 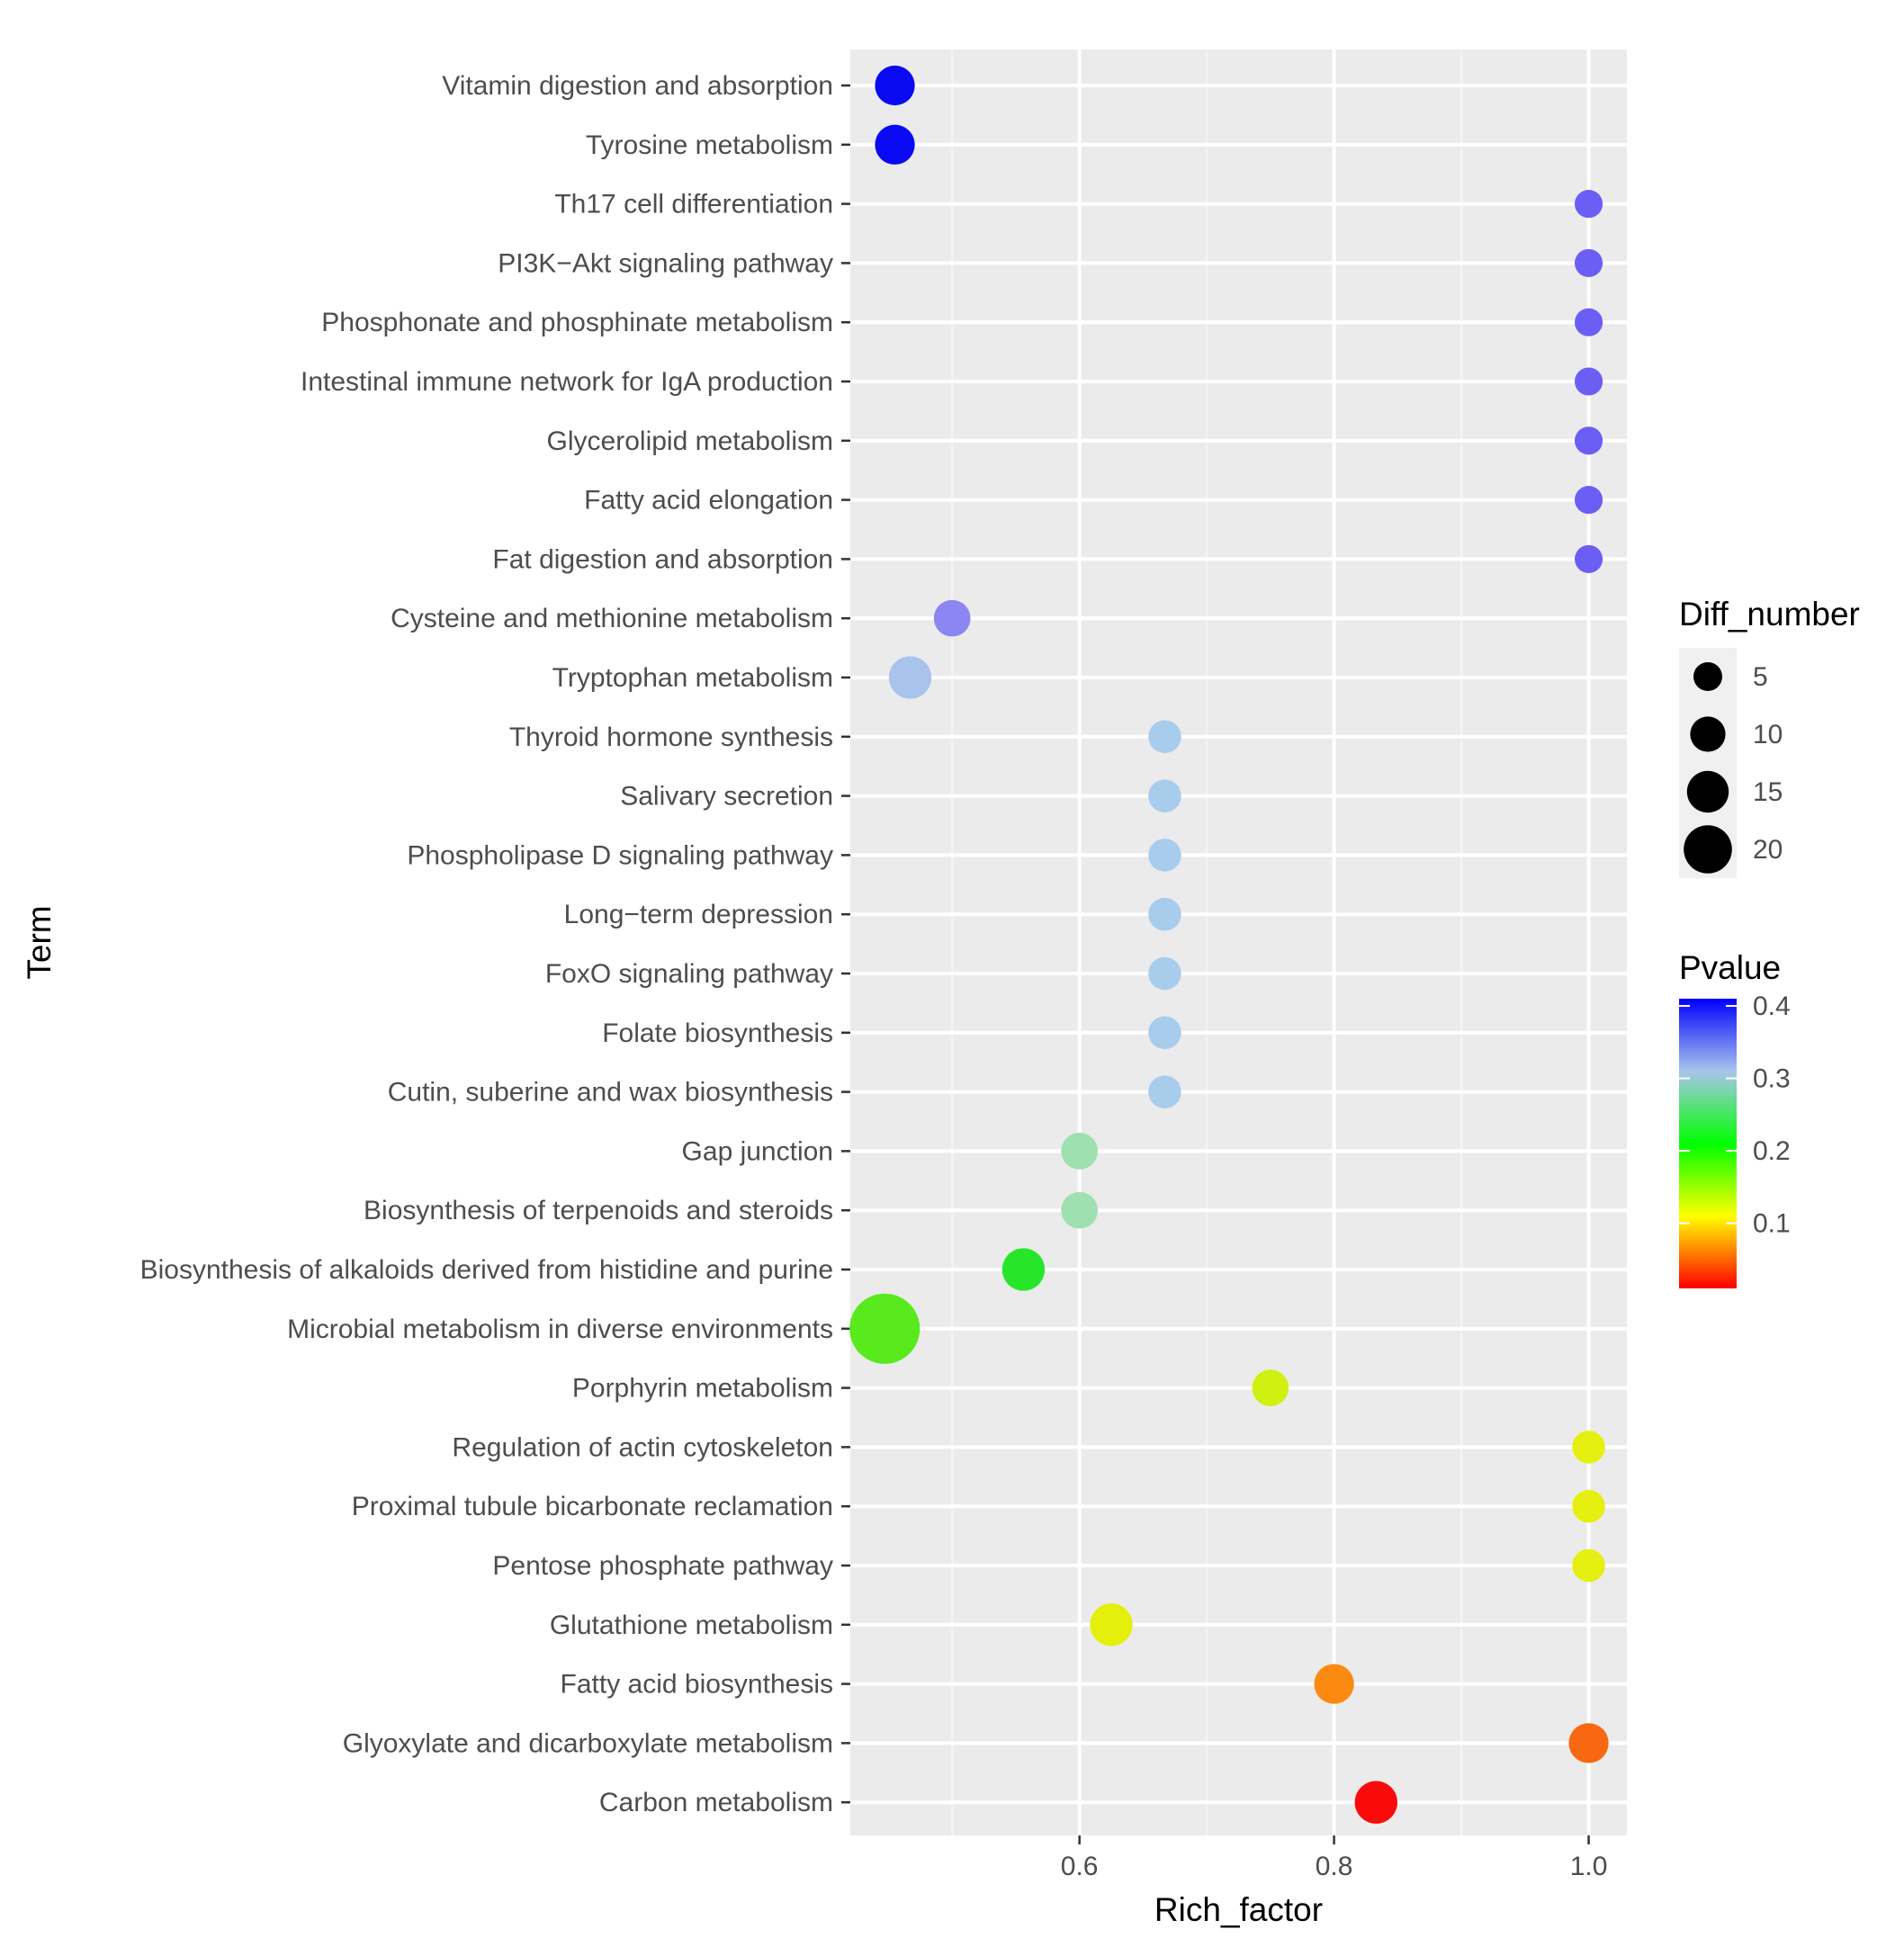 I want to click on y-tick-label: Proximal tubule bicarbonate reclamation, so click(x=593, y=1506).